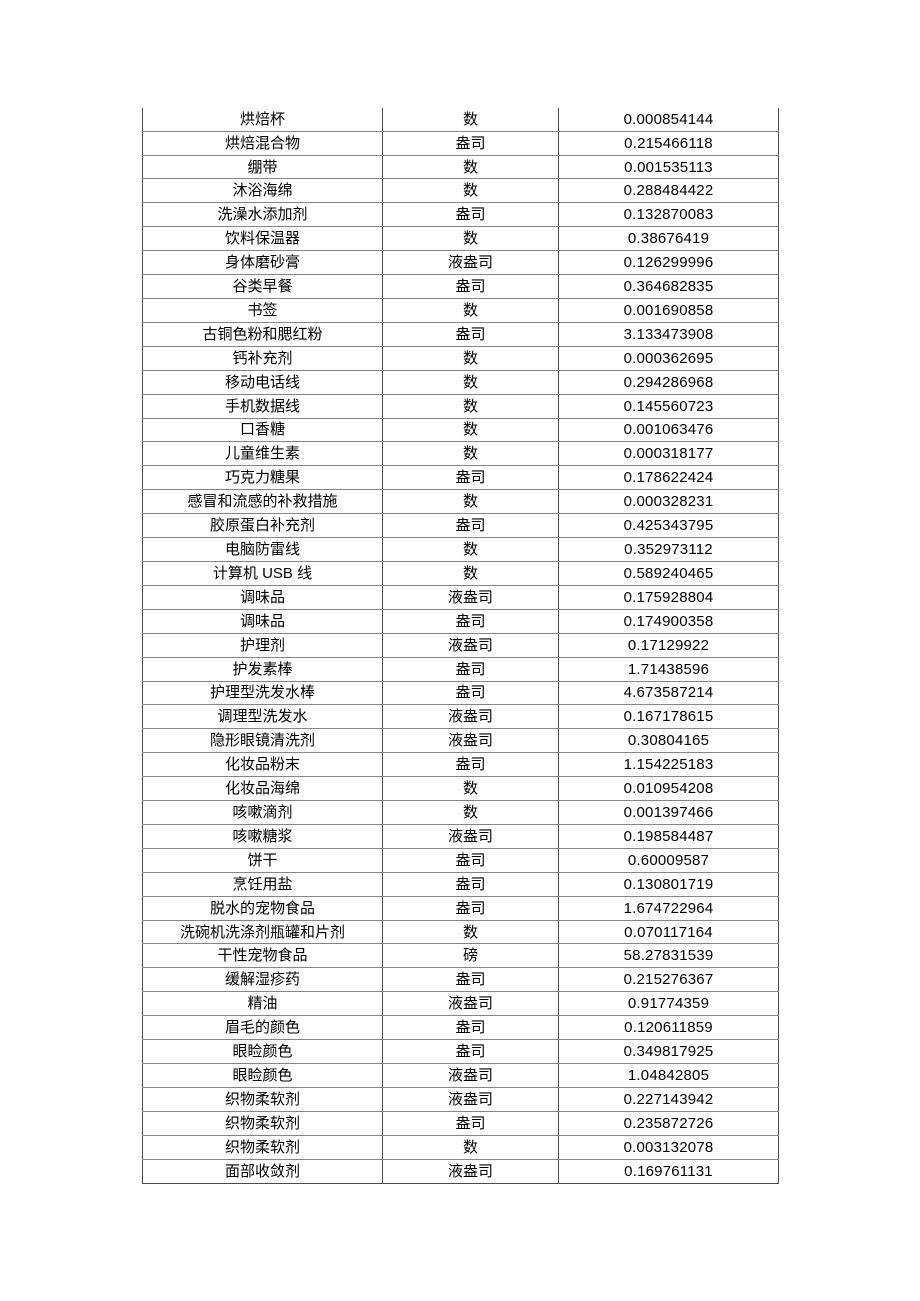 This screenshot has width=920, height=1301. I want to click on table-row: 口香糖 数 0.001063476, so click(460, 430).